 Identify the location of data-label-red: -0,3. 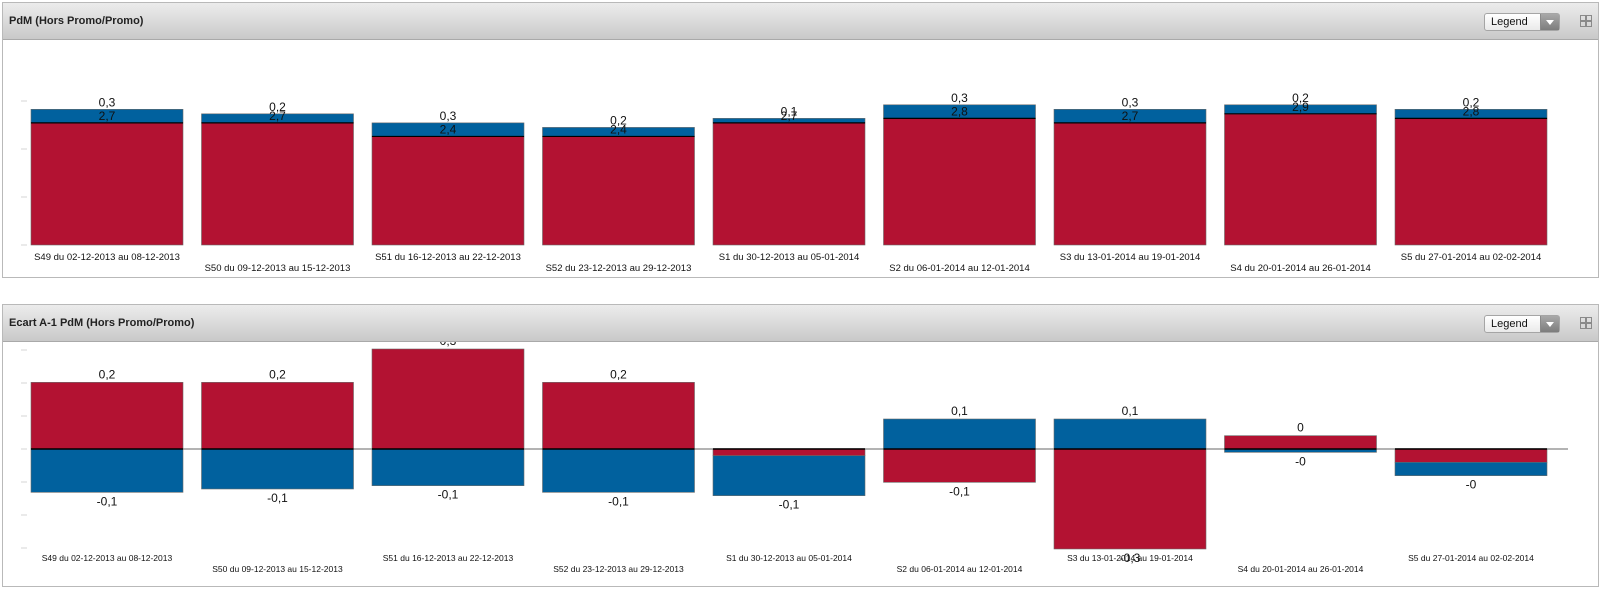
(1130, 558).